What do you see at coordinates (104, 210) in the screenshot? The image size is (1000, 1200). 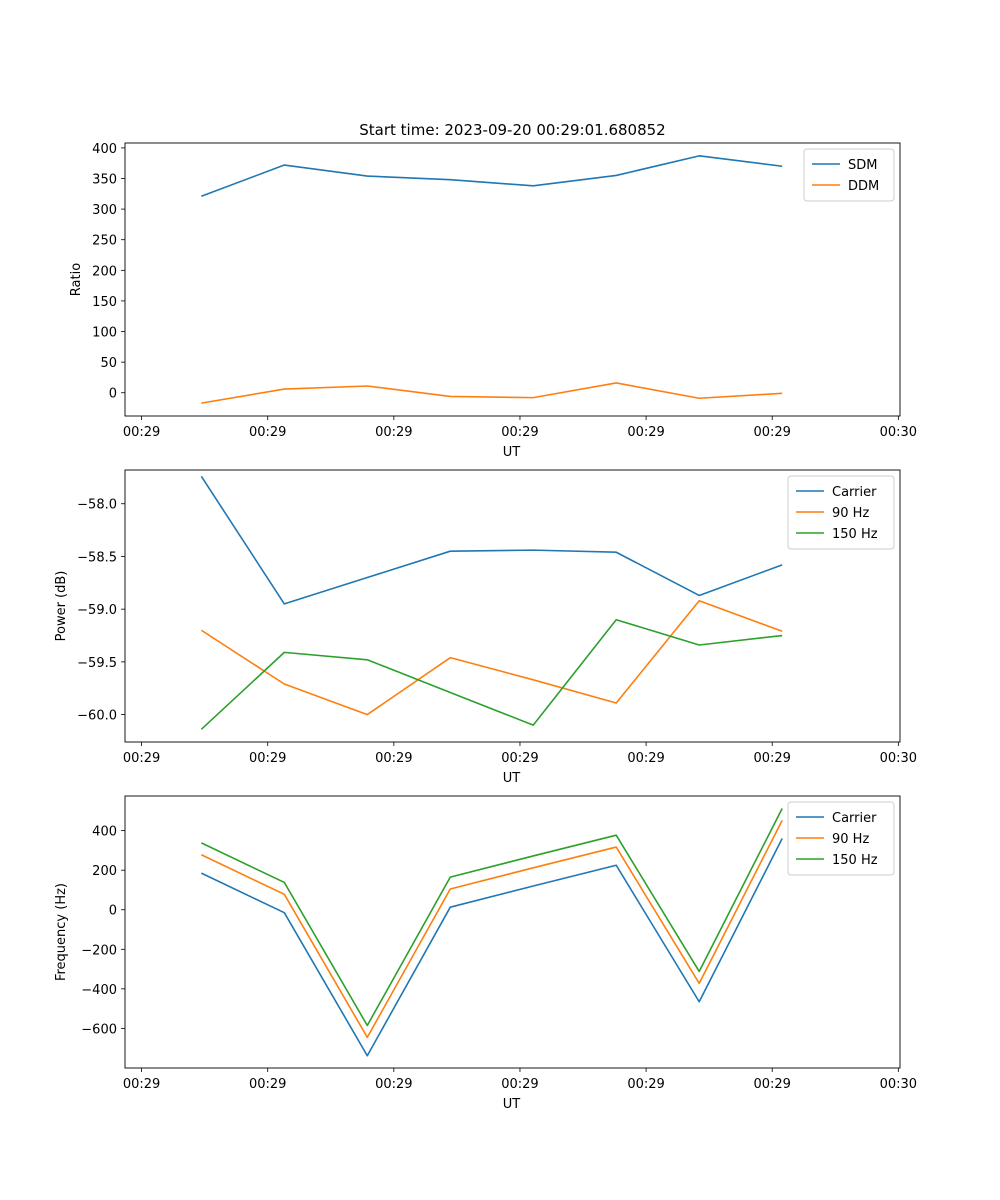 I see `y-tick-label: 300` at bounding box center [104, 210].